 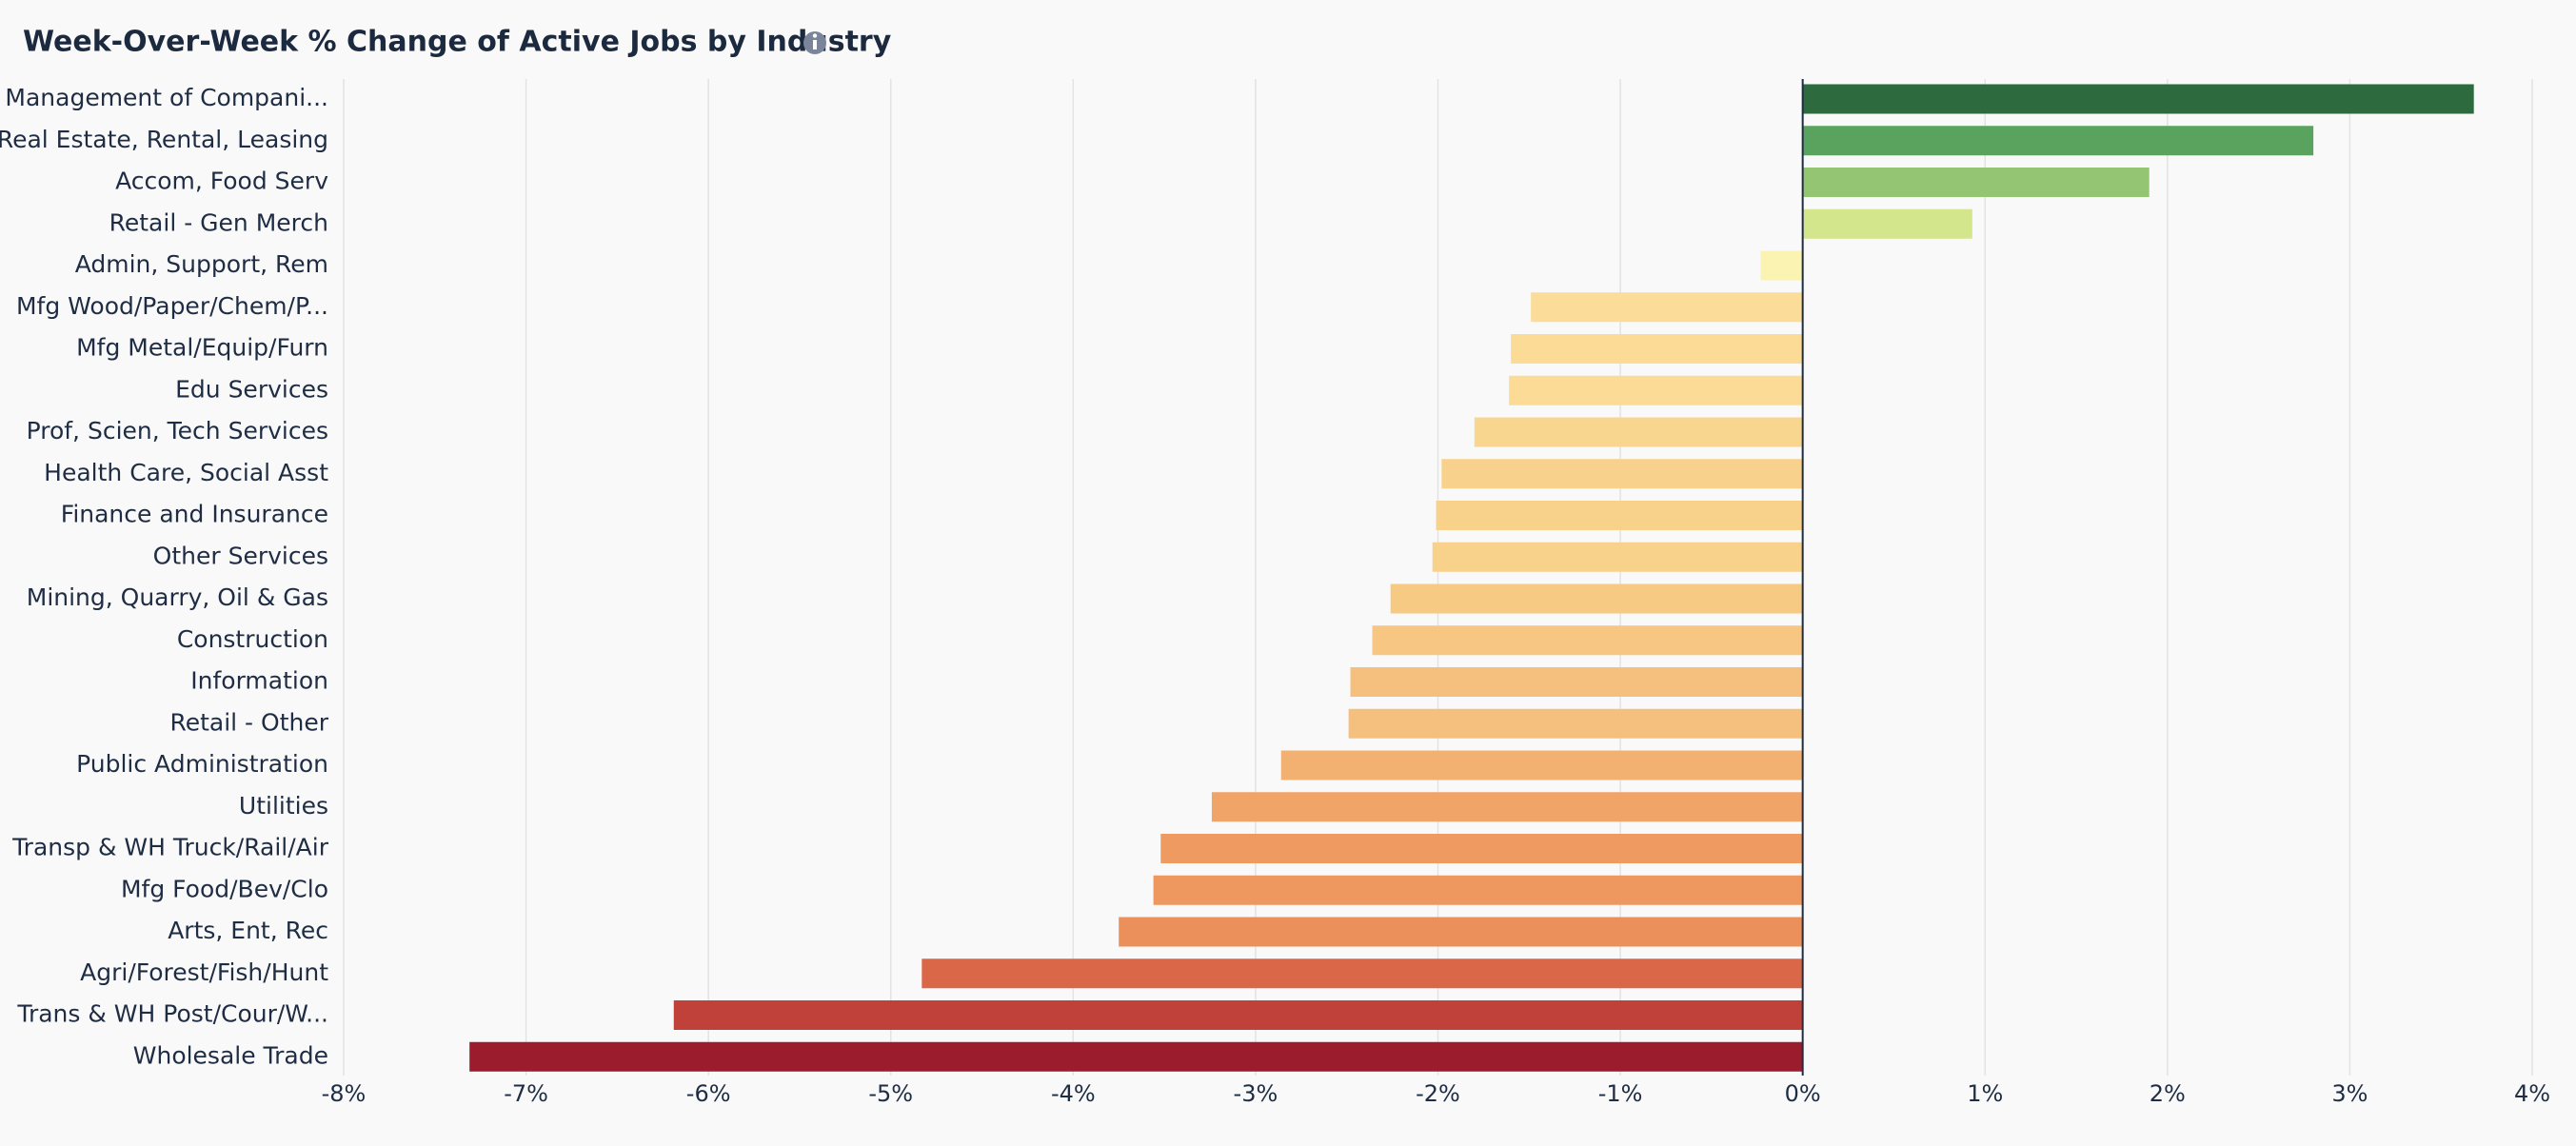 What do you see at coordinates (194, 514) in the screenshot?
I see `y-tick-label: Finance and Insurance` at bounding box center [194, 514].